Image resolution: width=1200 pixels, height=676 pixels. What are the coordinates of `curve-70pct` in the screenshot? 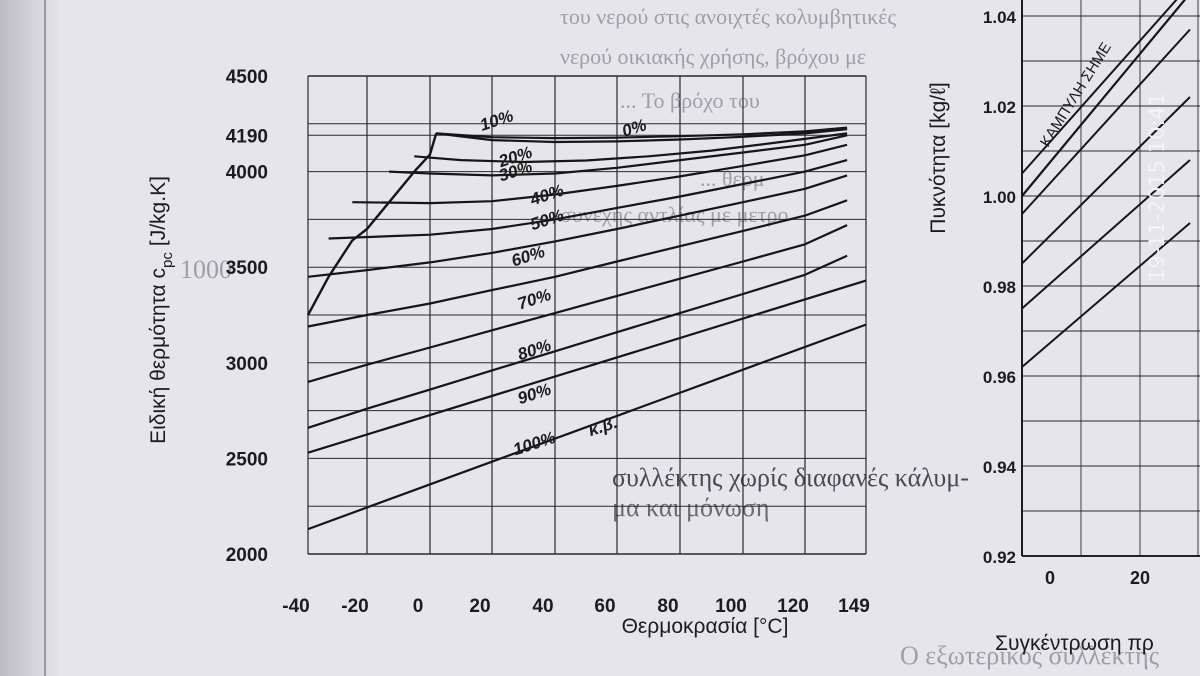 It's located at (577, 263).